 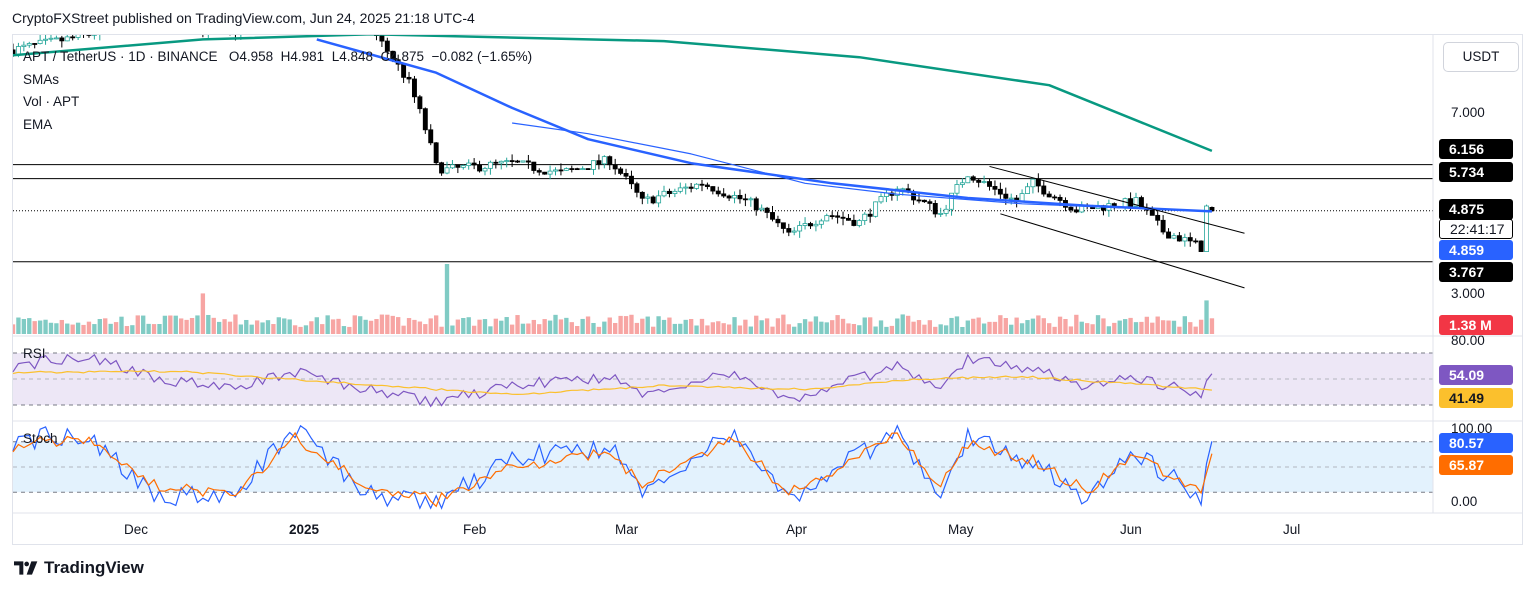 I want to click on rsi-value-tag: 54.09, so click(x=1476, y=375).